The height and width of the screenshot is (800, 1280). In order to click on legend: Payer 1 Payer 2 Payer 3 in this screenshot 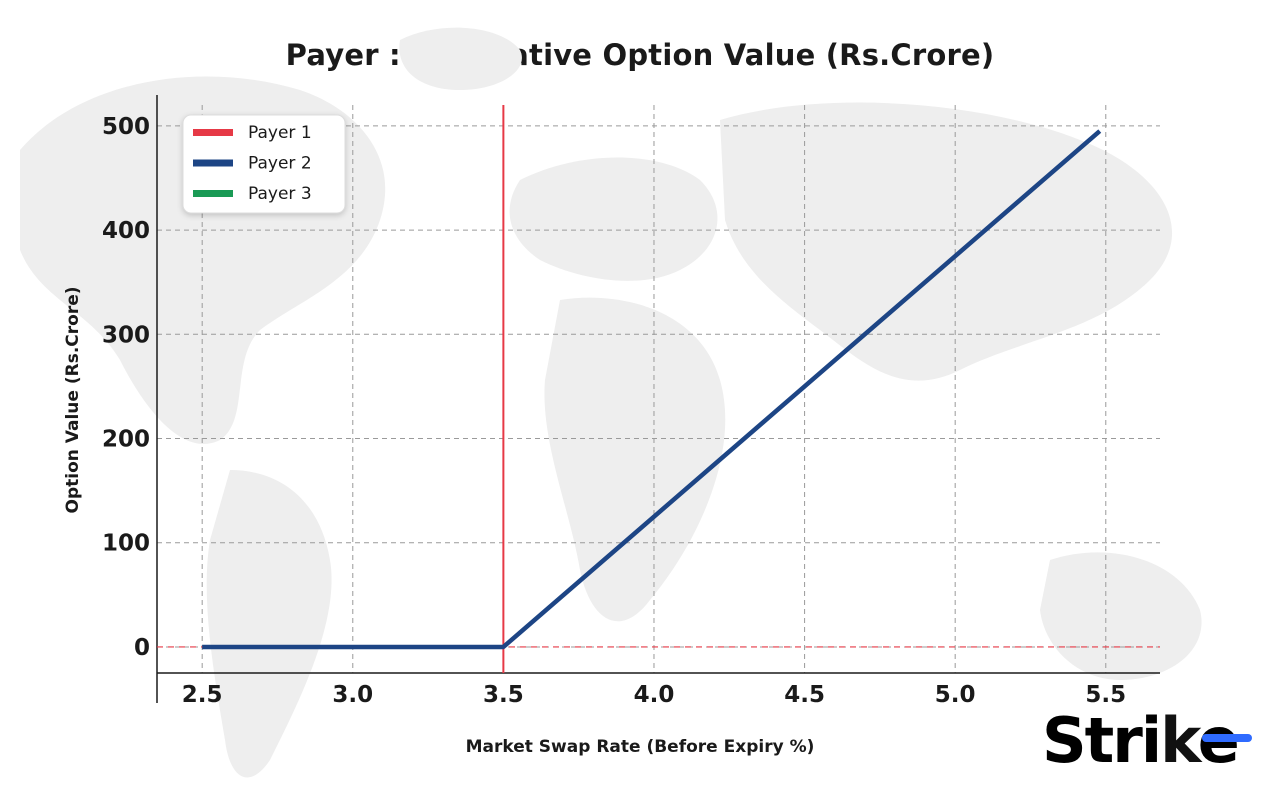, I will do `click(264, 164)`.